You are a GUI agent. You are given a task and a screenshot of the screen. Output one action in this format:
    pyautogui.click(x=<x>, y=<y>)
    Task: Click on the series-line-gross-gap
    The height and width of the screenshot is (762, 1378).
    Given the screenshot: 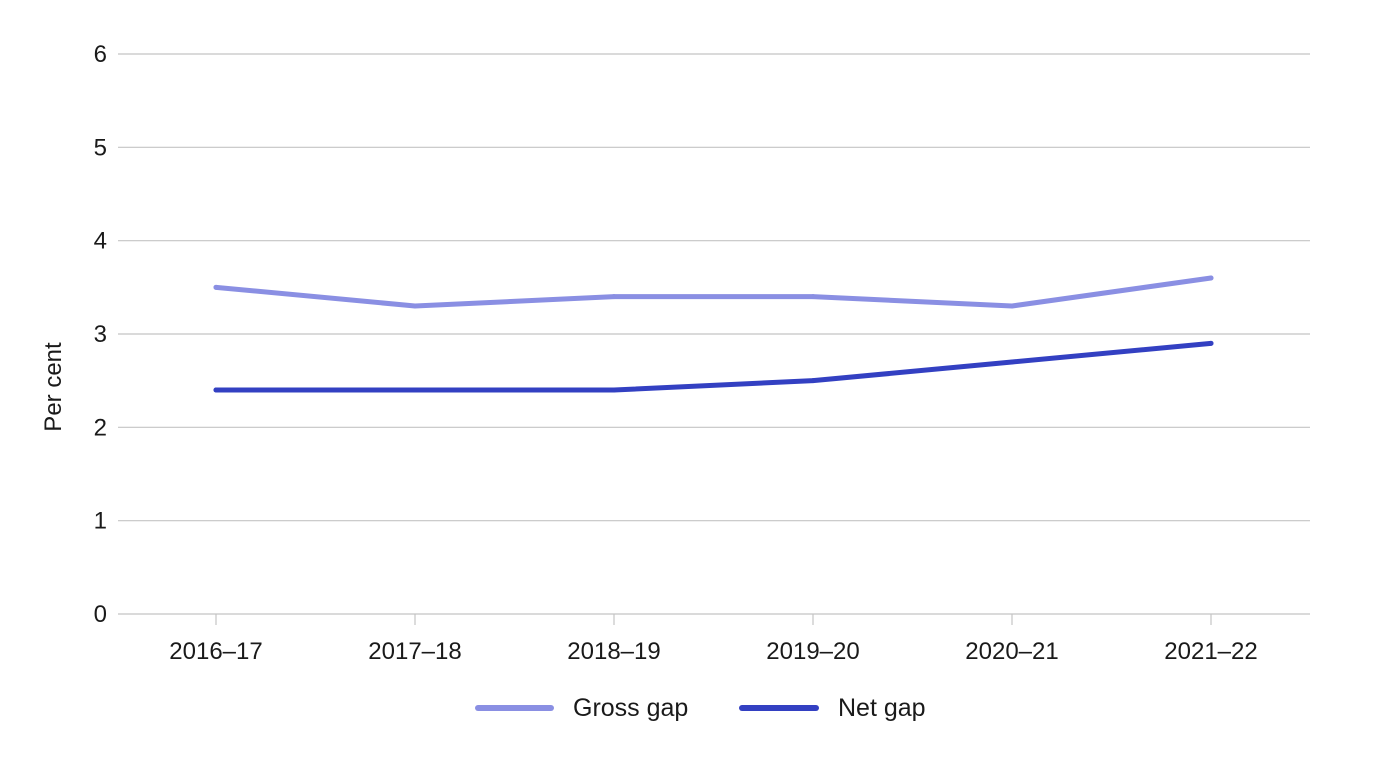 What is the action you would take?
    pyautogui.click(x=713, y=292)
    